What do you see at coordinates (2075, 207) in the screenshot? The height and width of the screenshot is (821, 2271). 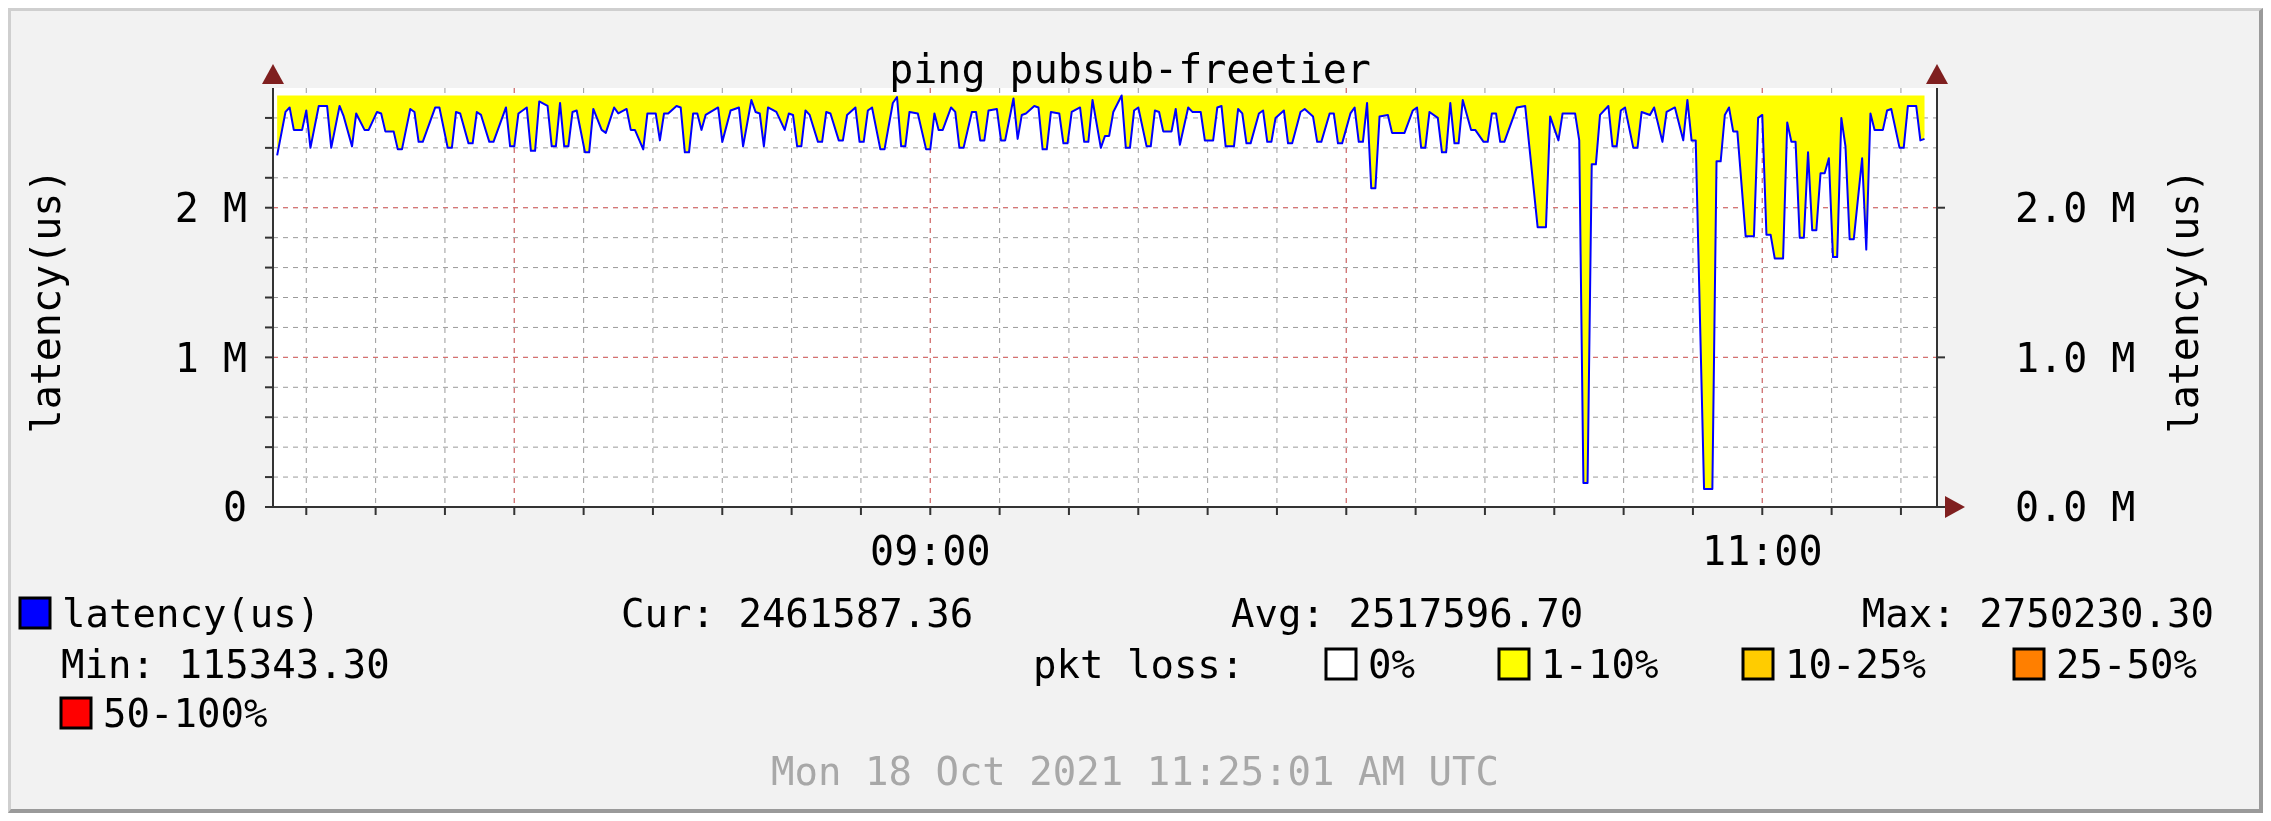 I see `y2-tick-label: 2.0 M` at bounding box center [2075, 207].